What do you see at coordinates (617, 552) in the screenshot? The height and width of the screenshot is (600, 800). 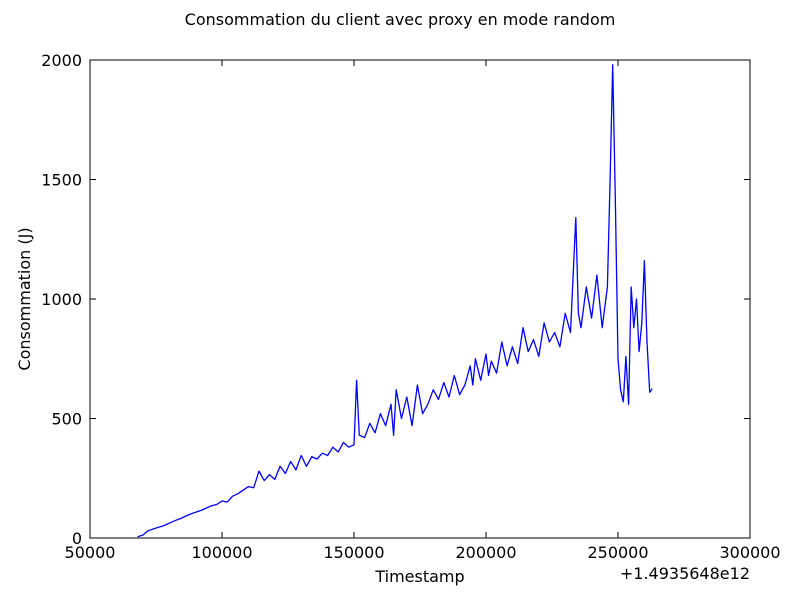 I see `x-tick-label: 250000` at bounding box center [617, 552].